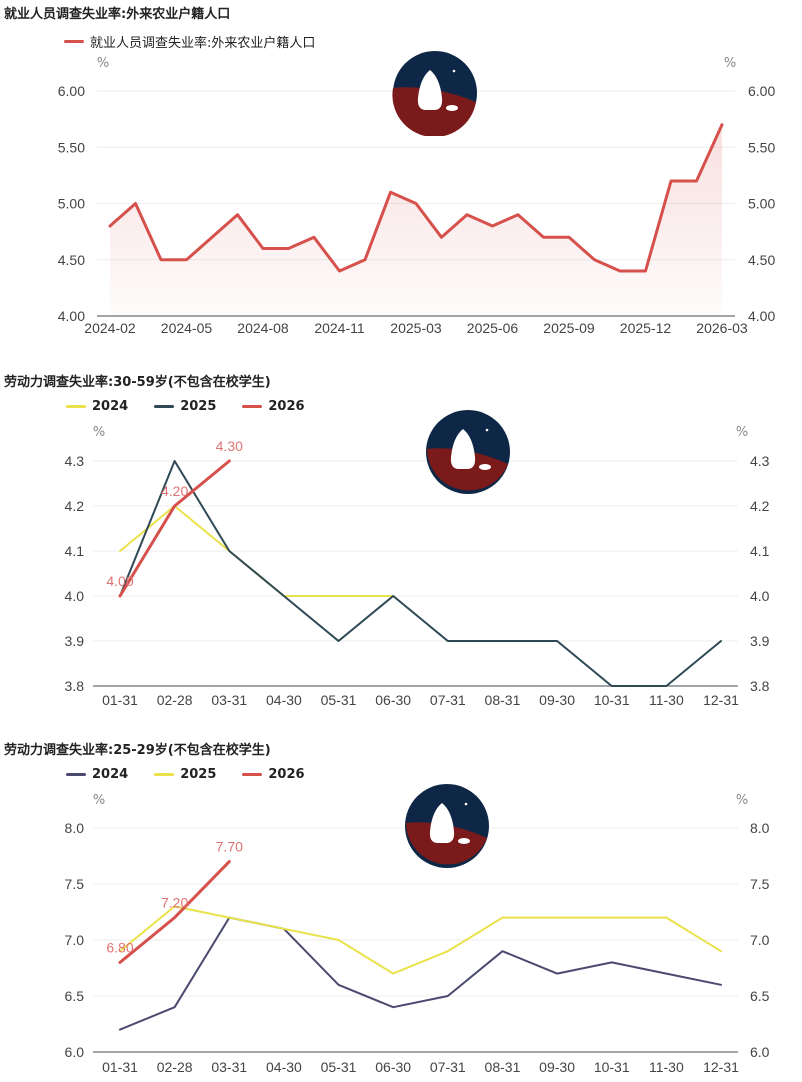  I want to click on chart-3-title: 劳动力调查失业率:25-29岁(不包含在校学生), so click(137, 750).